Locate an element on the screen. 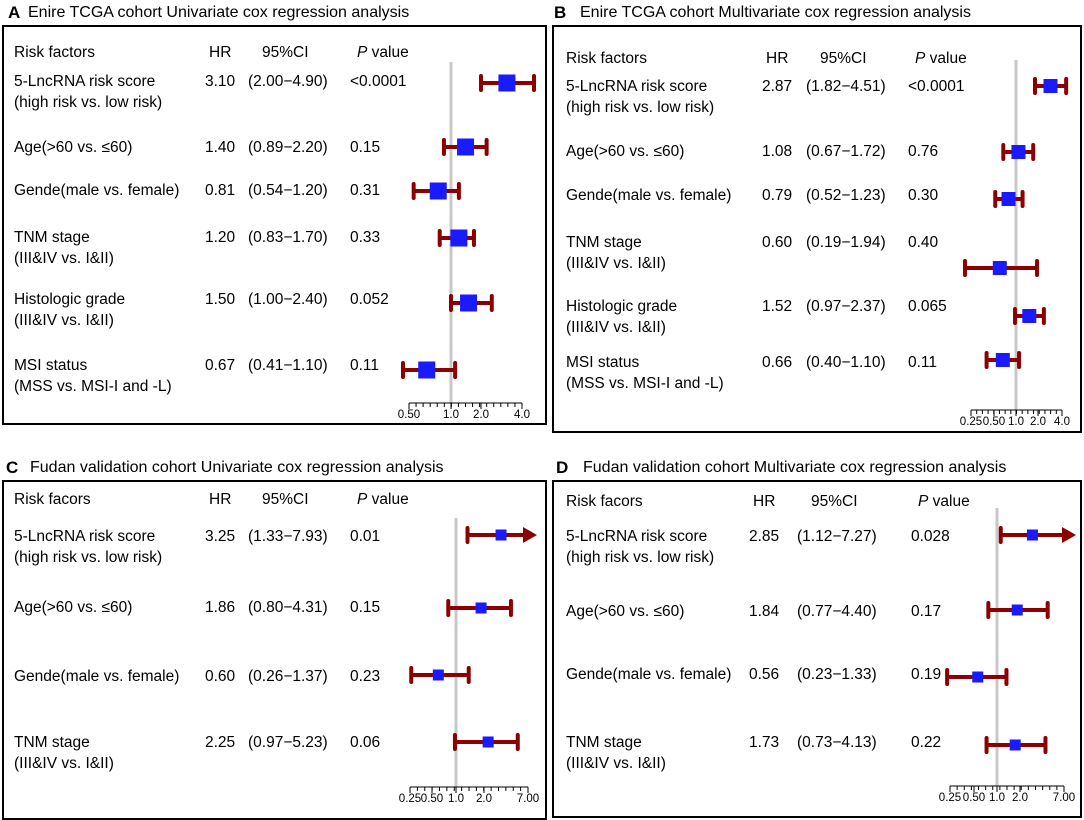 The height and width of the screenshot is (820, 1084). ci-value: (0.80−4.31) is located at coordinates (288, 607).